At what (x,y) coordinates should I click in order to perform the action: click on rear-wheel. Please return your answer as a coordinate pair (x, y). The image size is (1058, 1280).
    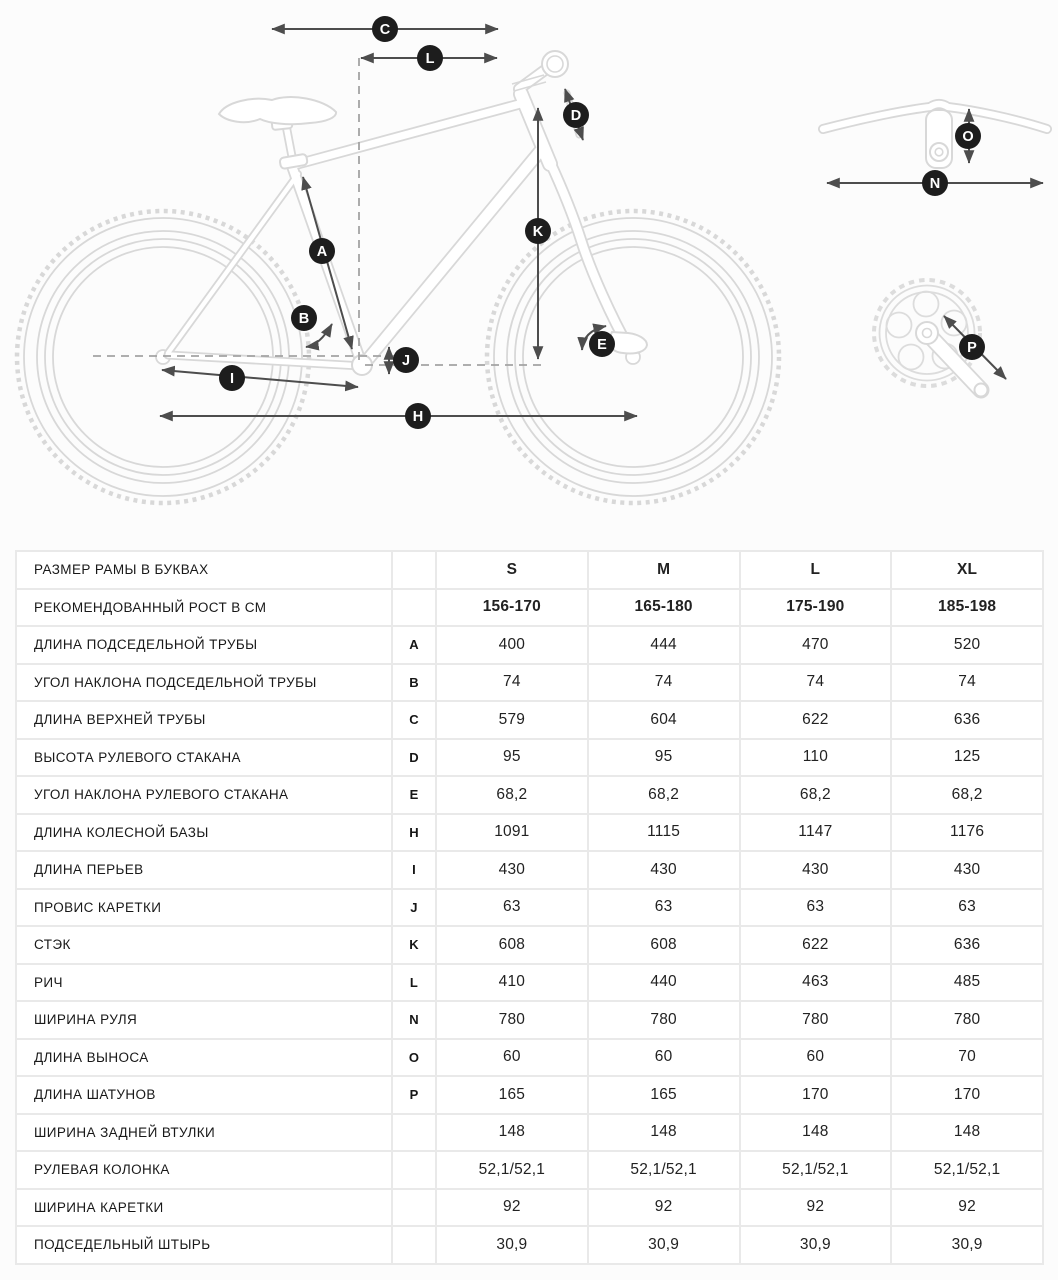
    Looking at the image, I should click on (163, 357).